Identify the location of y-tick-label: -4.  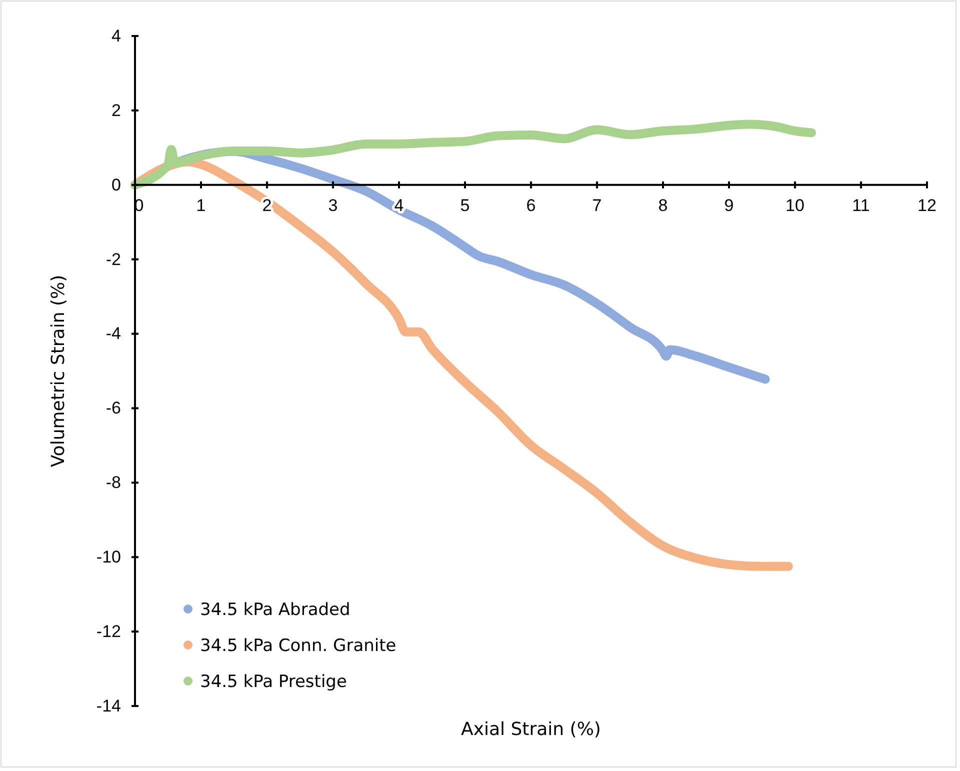
(113, 334).